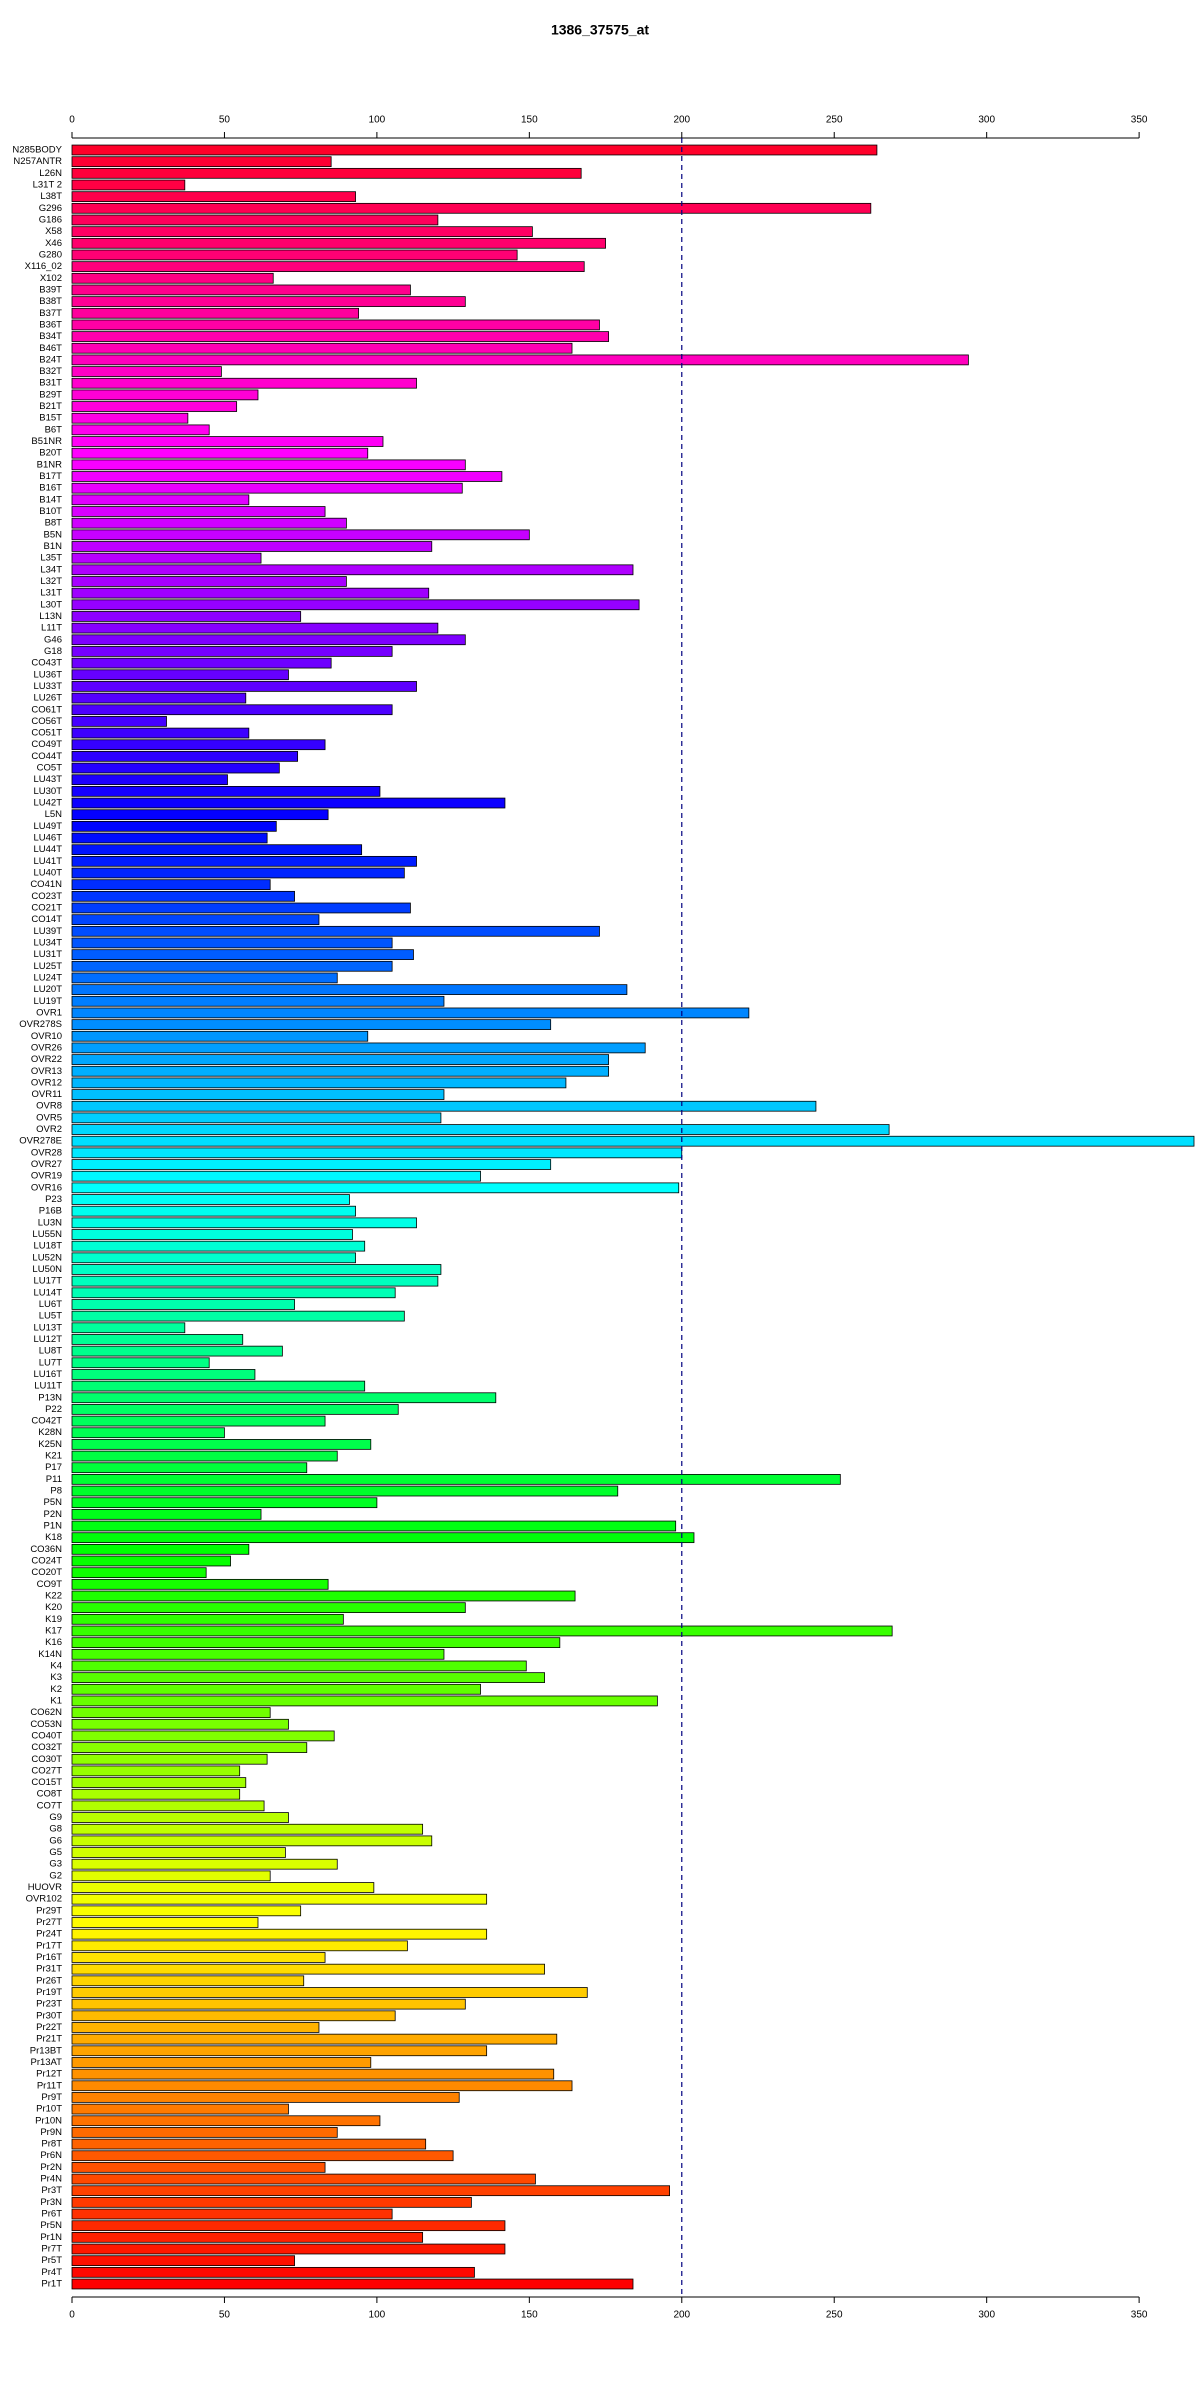 The width and height of the screenshot is (1200, 2400). Describe the element at coordinates (51, 2097) in the screenshot. I see `y-tick-label: Pr9T` at that location.